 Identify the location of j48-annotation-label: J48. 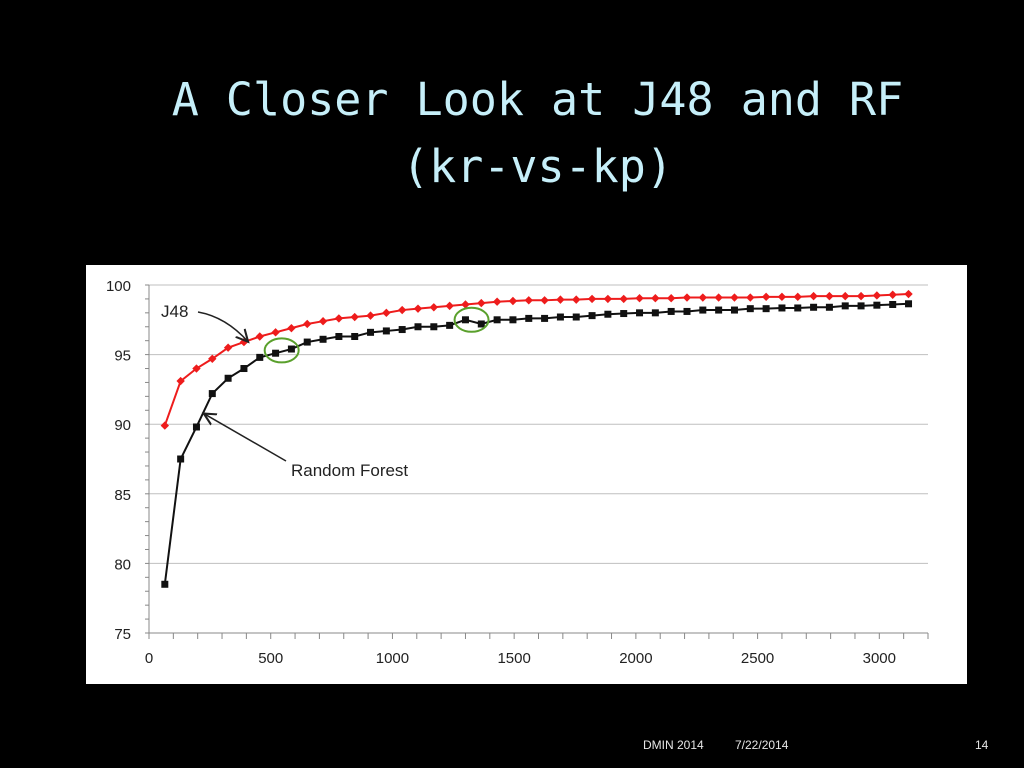
(174, 311).